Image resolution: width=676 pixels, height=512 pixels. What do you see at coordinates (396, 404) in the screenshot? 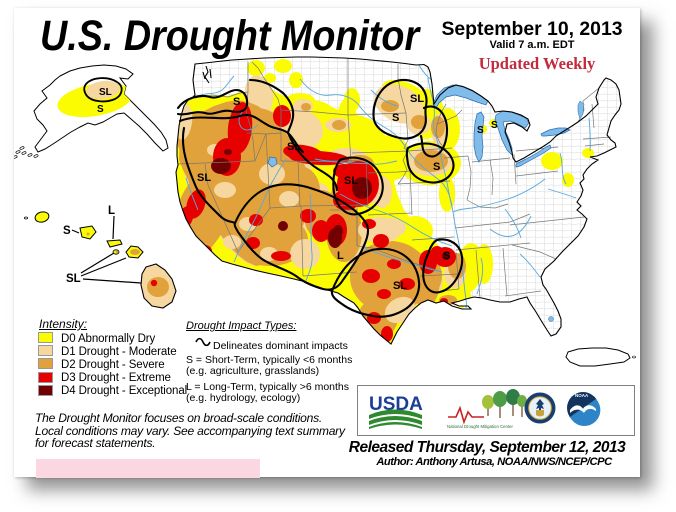
I see `svg-text: USDA` at bounding box center [396, 404].